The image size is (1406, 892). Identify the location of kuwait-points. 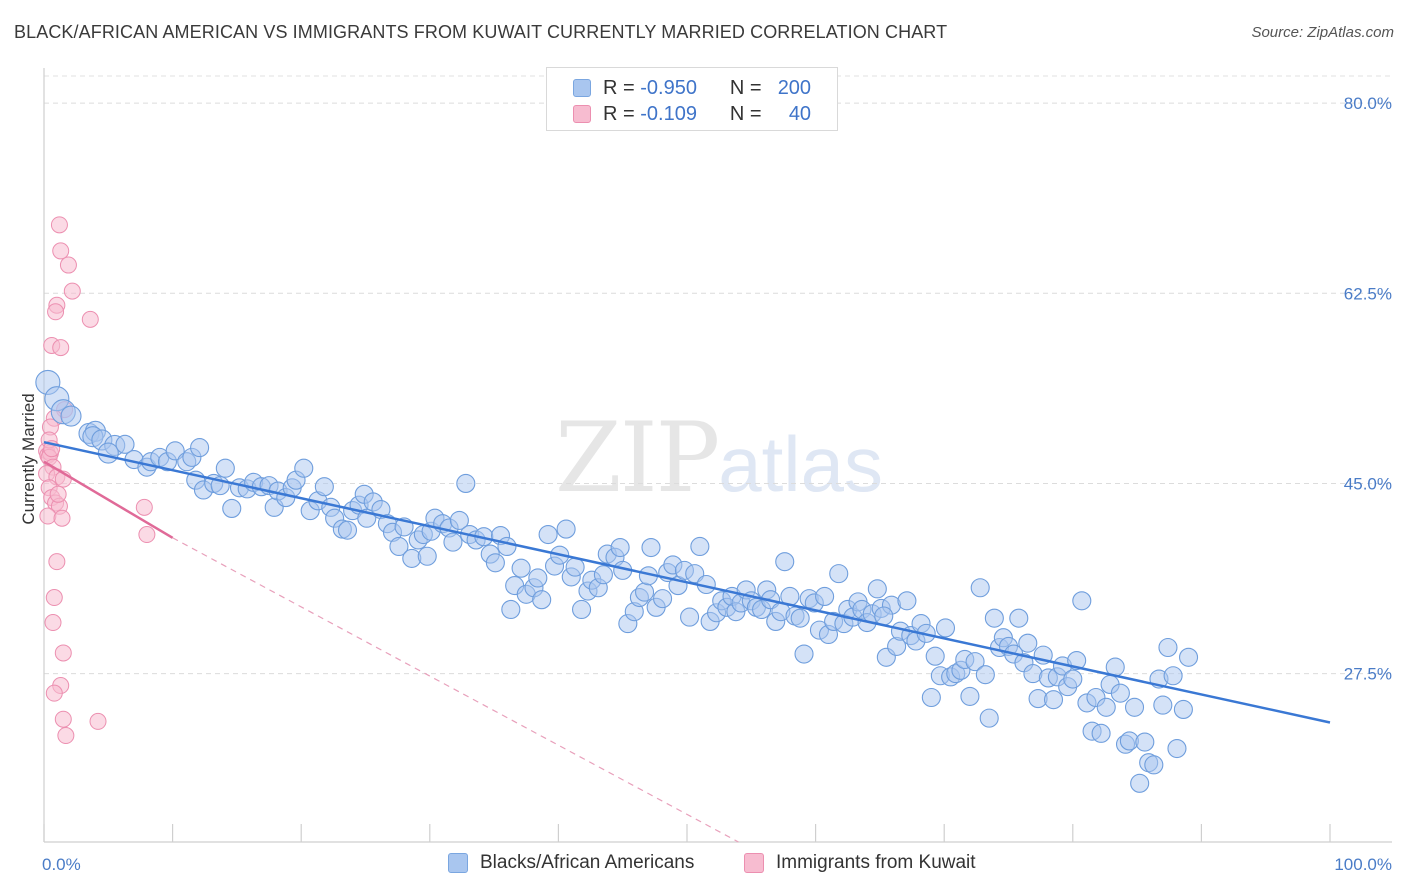
(97, 480).